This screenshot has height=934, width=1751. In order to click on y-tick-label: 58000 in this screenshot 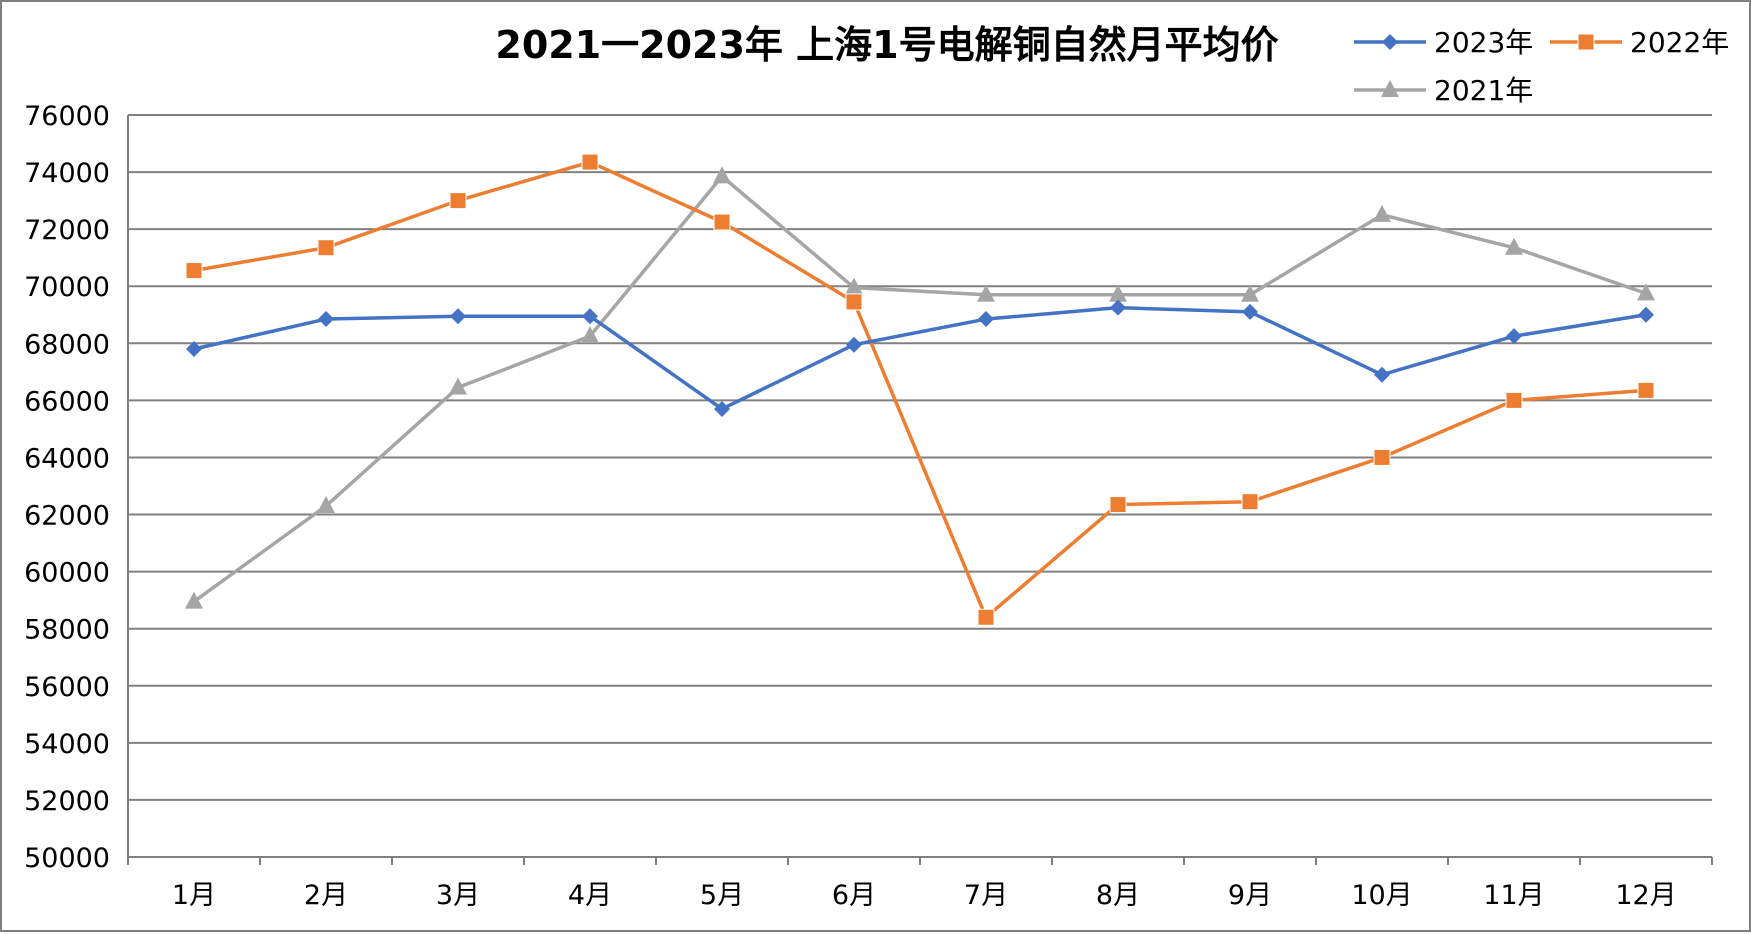, I will do `click(67, 630)`.